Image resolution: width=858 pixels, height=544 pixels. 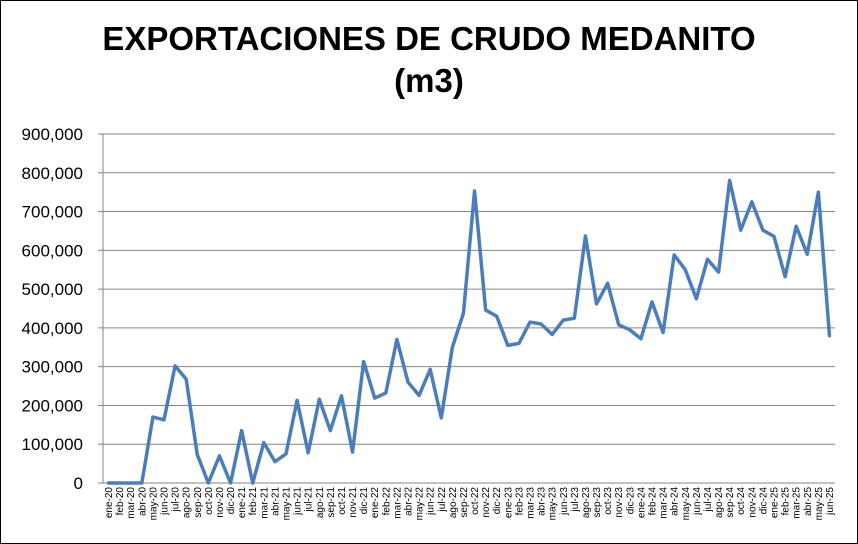 I want to click on x-tick-label: jun-24, so click(x=697, y=501).